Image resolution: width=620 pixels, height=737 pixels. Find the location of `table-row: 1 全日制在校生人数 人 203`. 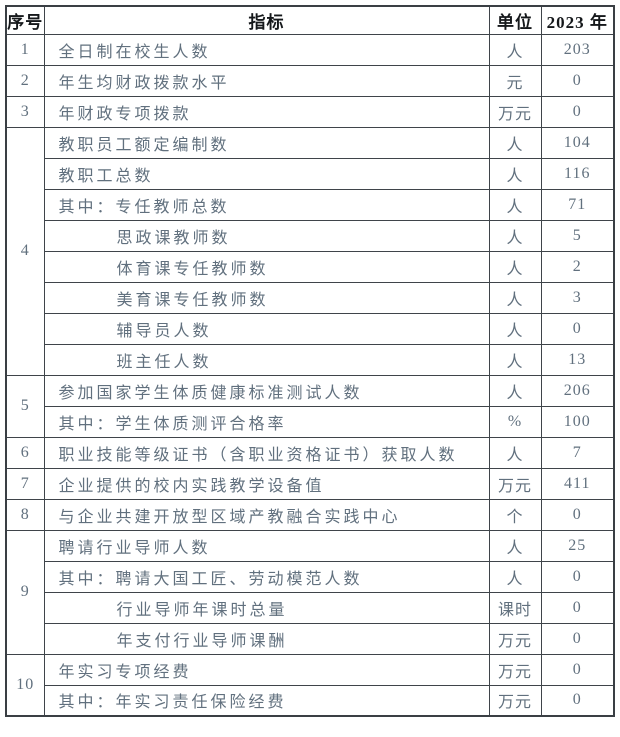

table-row: 1 全日制在校生人数 人 203 is located at coordinates (310, 49).